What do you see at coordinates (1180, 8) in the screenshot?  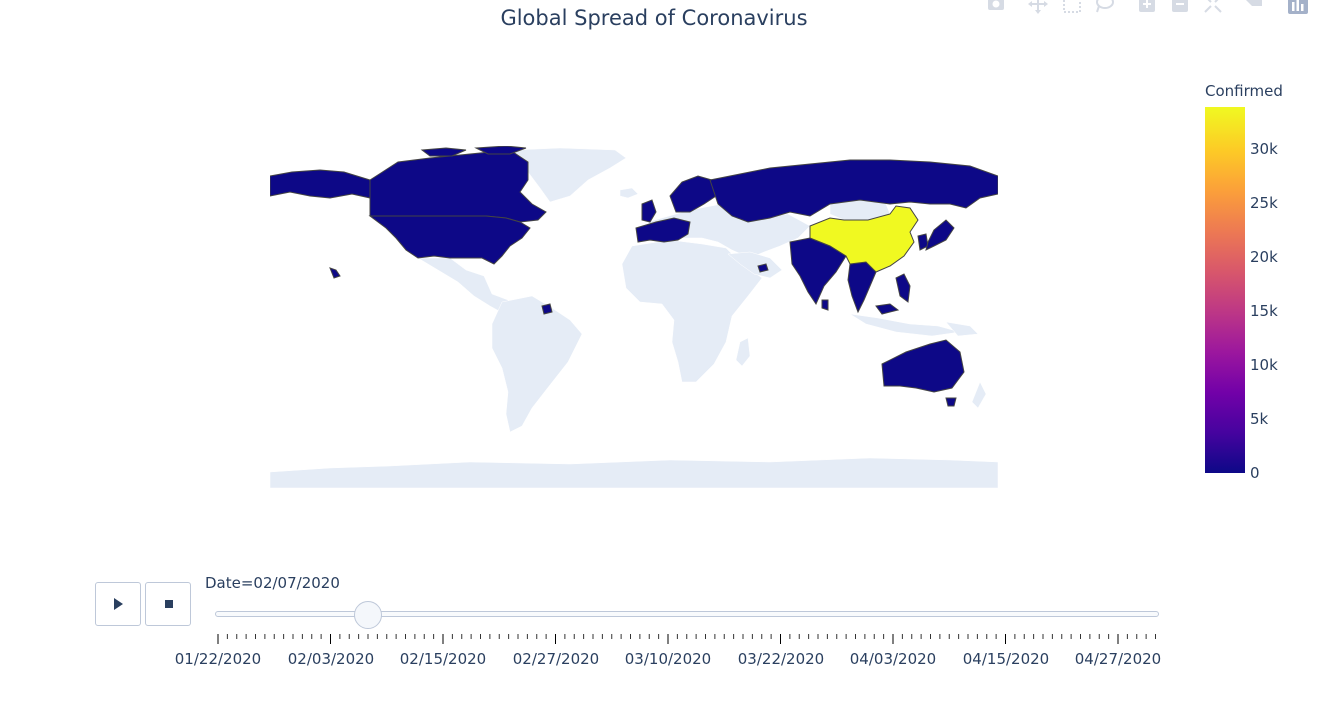 I see `zoom-out-icon` at bounding box center [1180, 8].